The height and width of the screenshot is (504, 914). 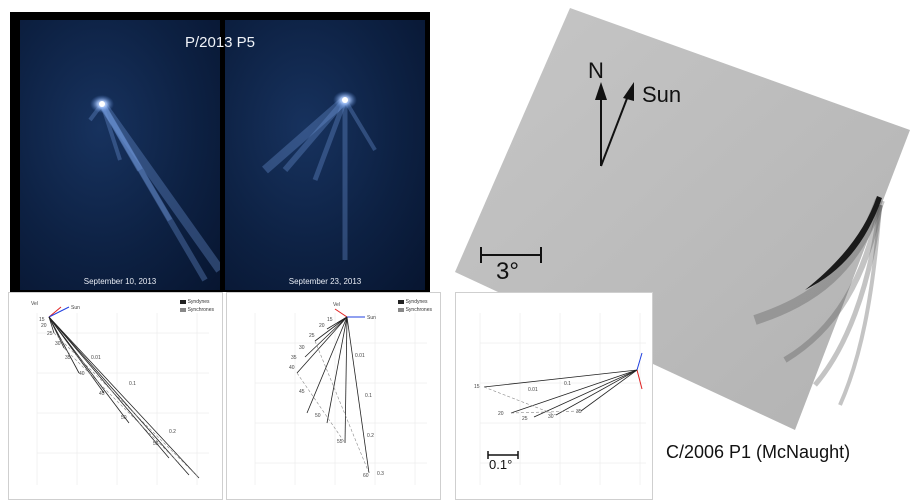 I want to click on plot2-legend: Syndynes Synchrones, so click(x=414, y=307).